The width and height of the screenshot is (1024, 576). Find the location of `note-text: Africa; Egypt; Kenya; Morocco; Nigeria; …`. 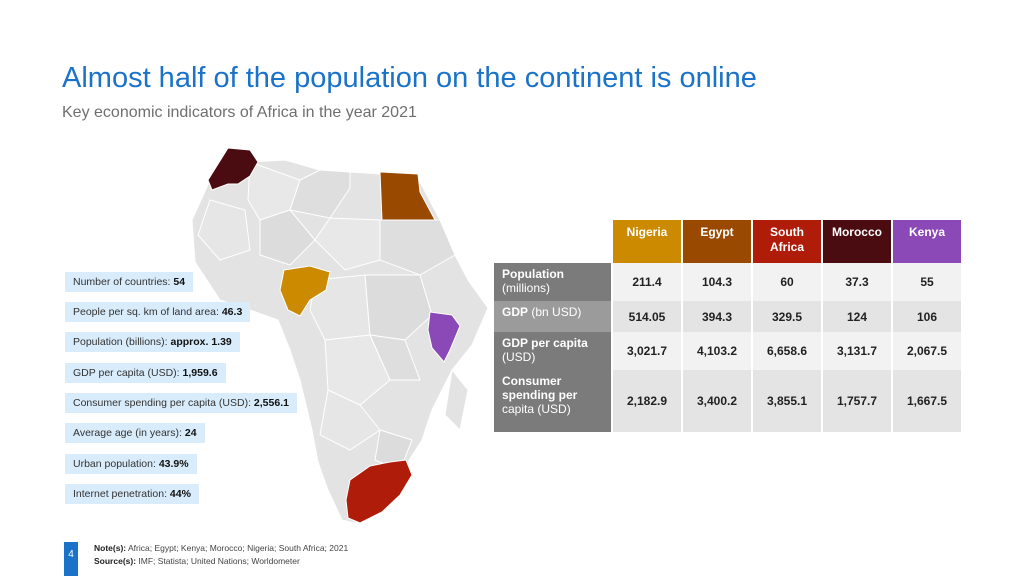

note-text: Africa; Egypt; Kenya; Morocco; Nigeria; … is located at coordinates (238, 548).